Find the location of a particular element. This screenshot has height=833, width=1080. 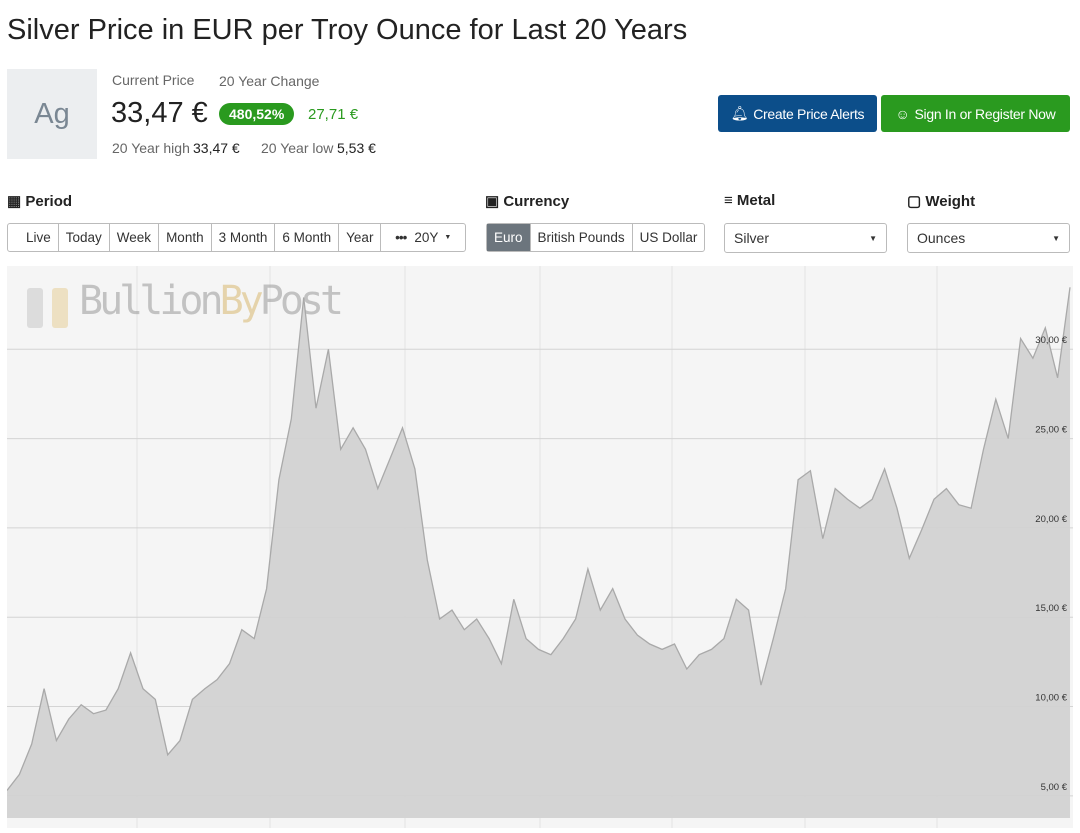

alerts-text: Create Price Alerts is located at coordinates (809, 113).